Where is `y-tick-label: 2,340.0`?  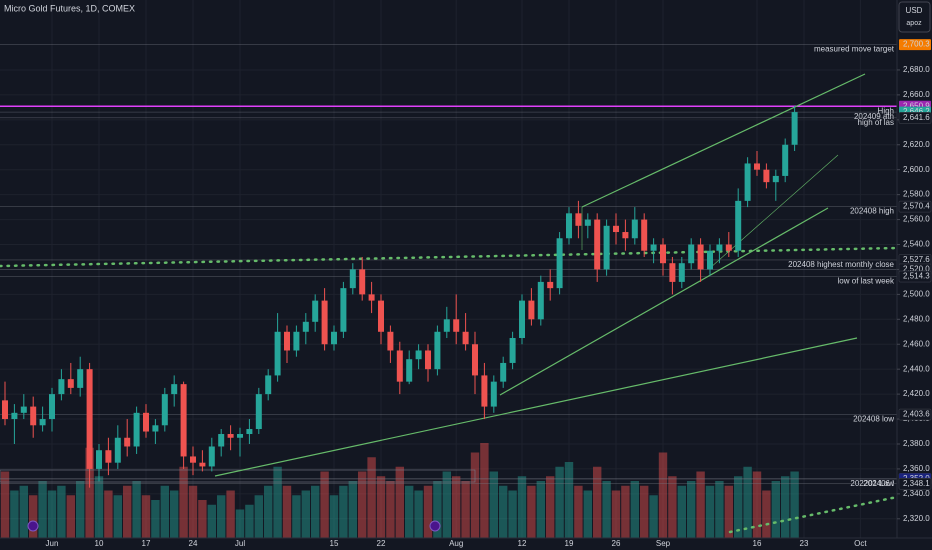 y-tick-label: 2,340.0 is located at coordinates (916, 493).